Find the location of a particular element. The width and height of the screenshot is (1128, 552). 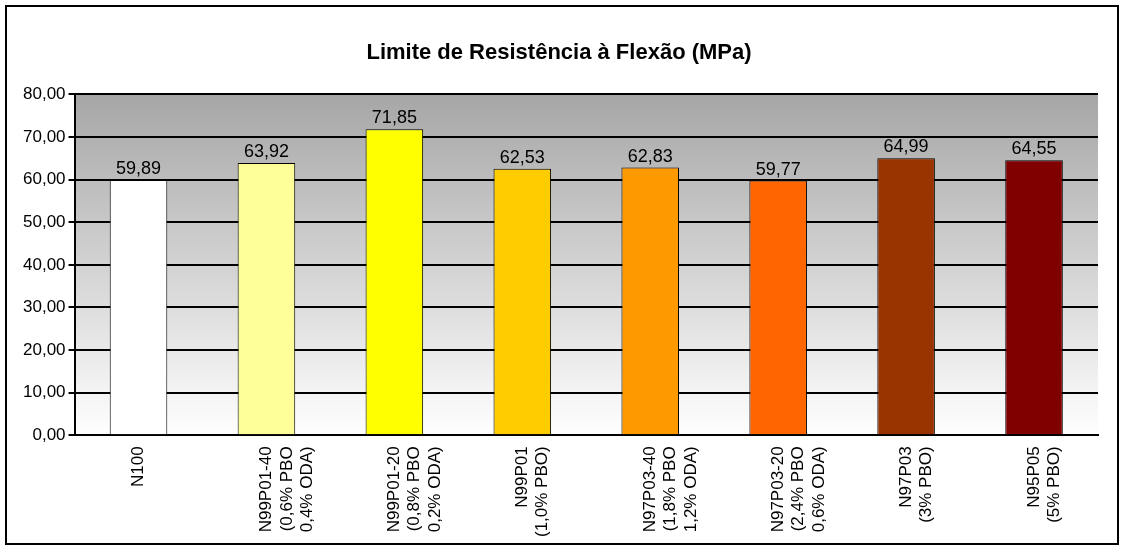

chart-title: Limite de Resistência à Flexão (MPa) is located at coordinates (559, 52).